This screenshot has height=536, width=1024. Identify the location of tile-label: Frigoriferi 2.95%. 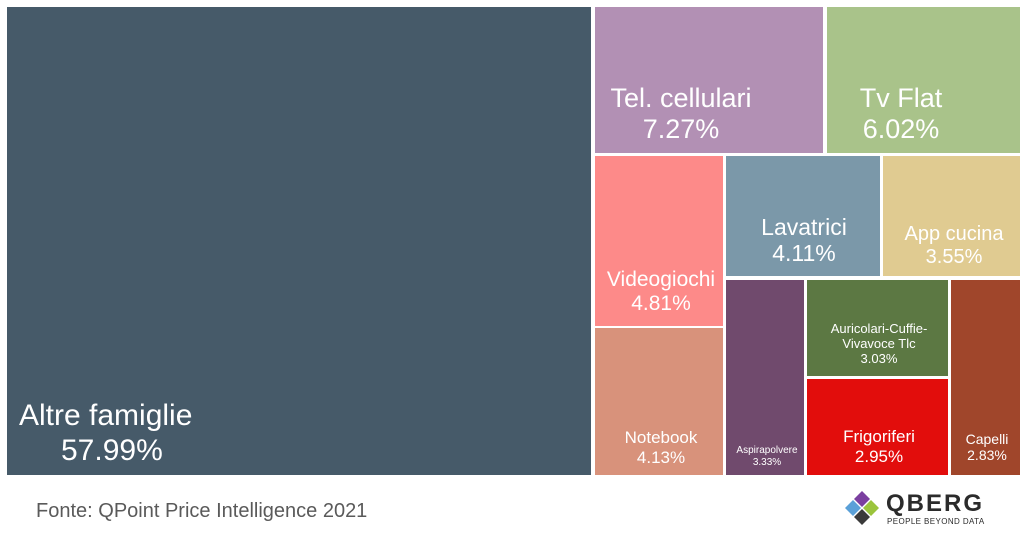
(879, 446).